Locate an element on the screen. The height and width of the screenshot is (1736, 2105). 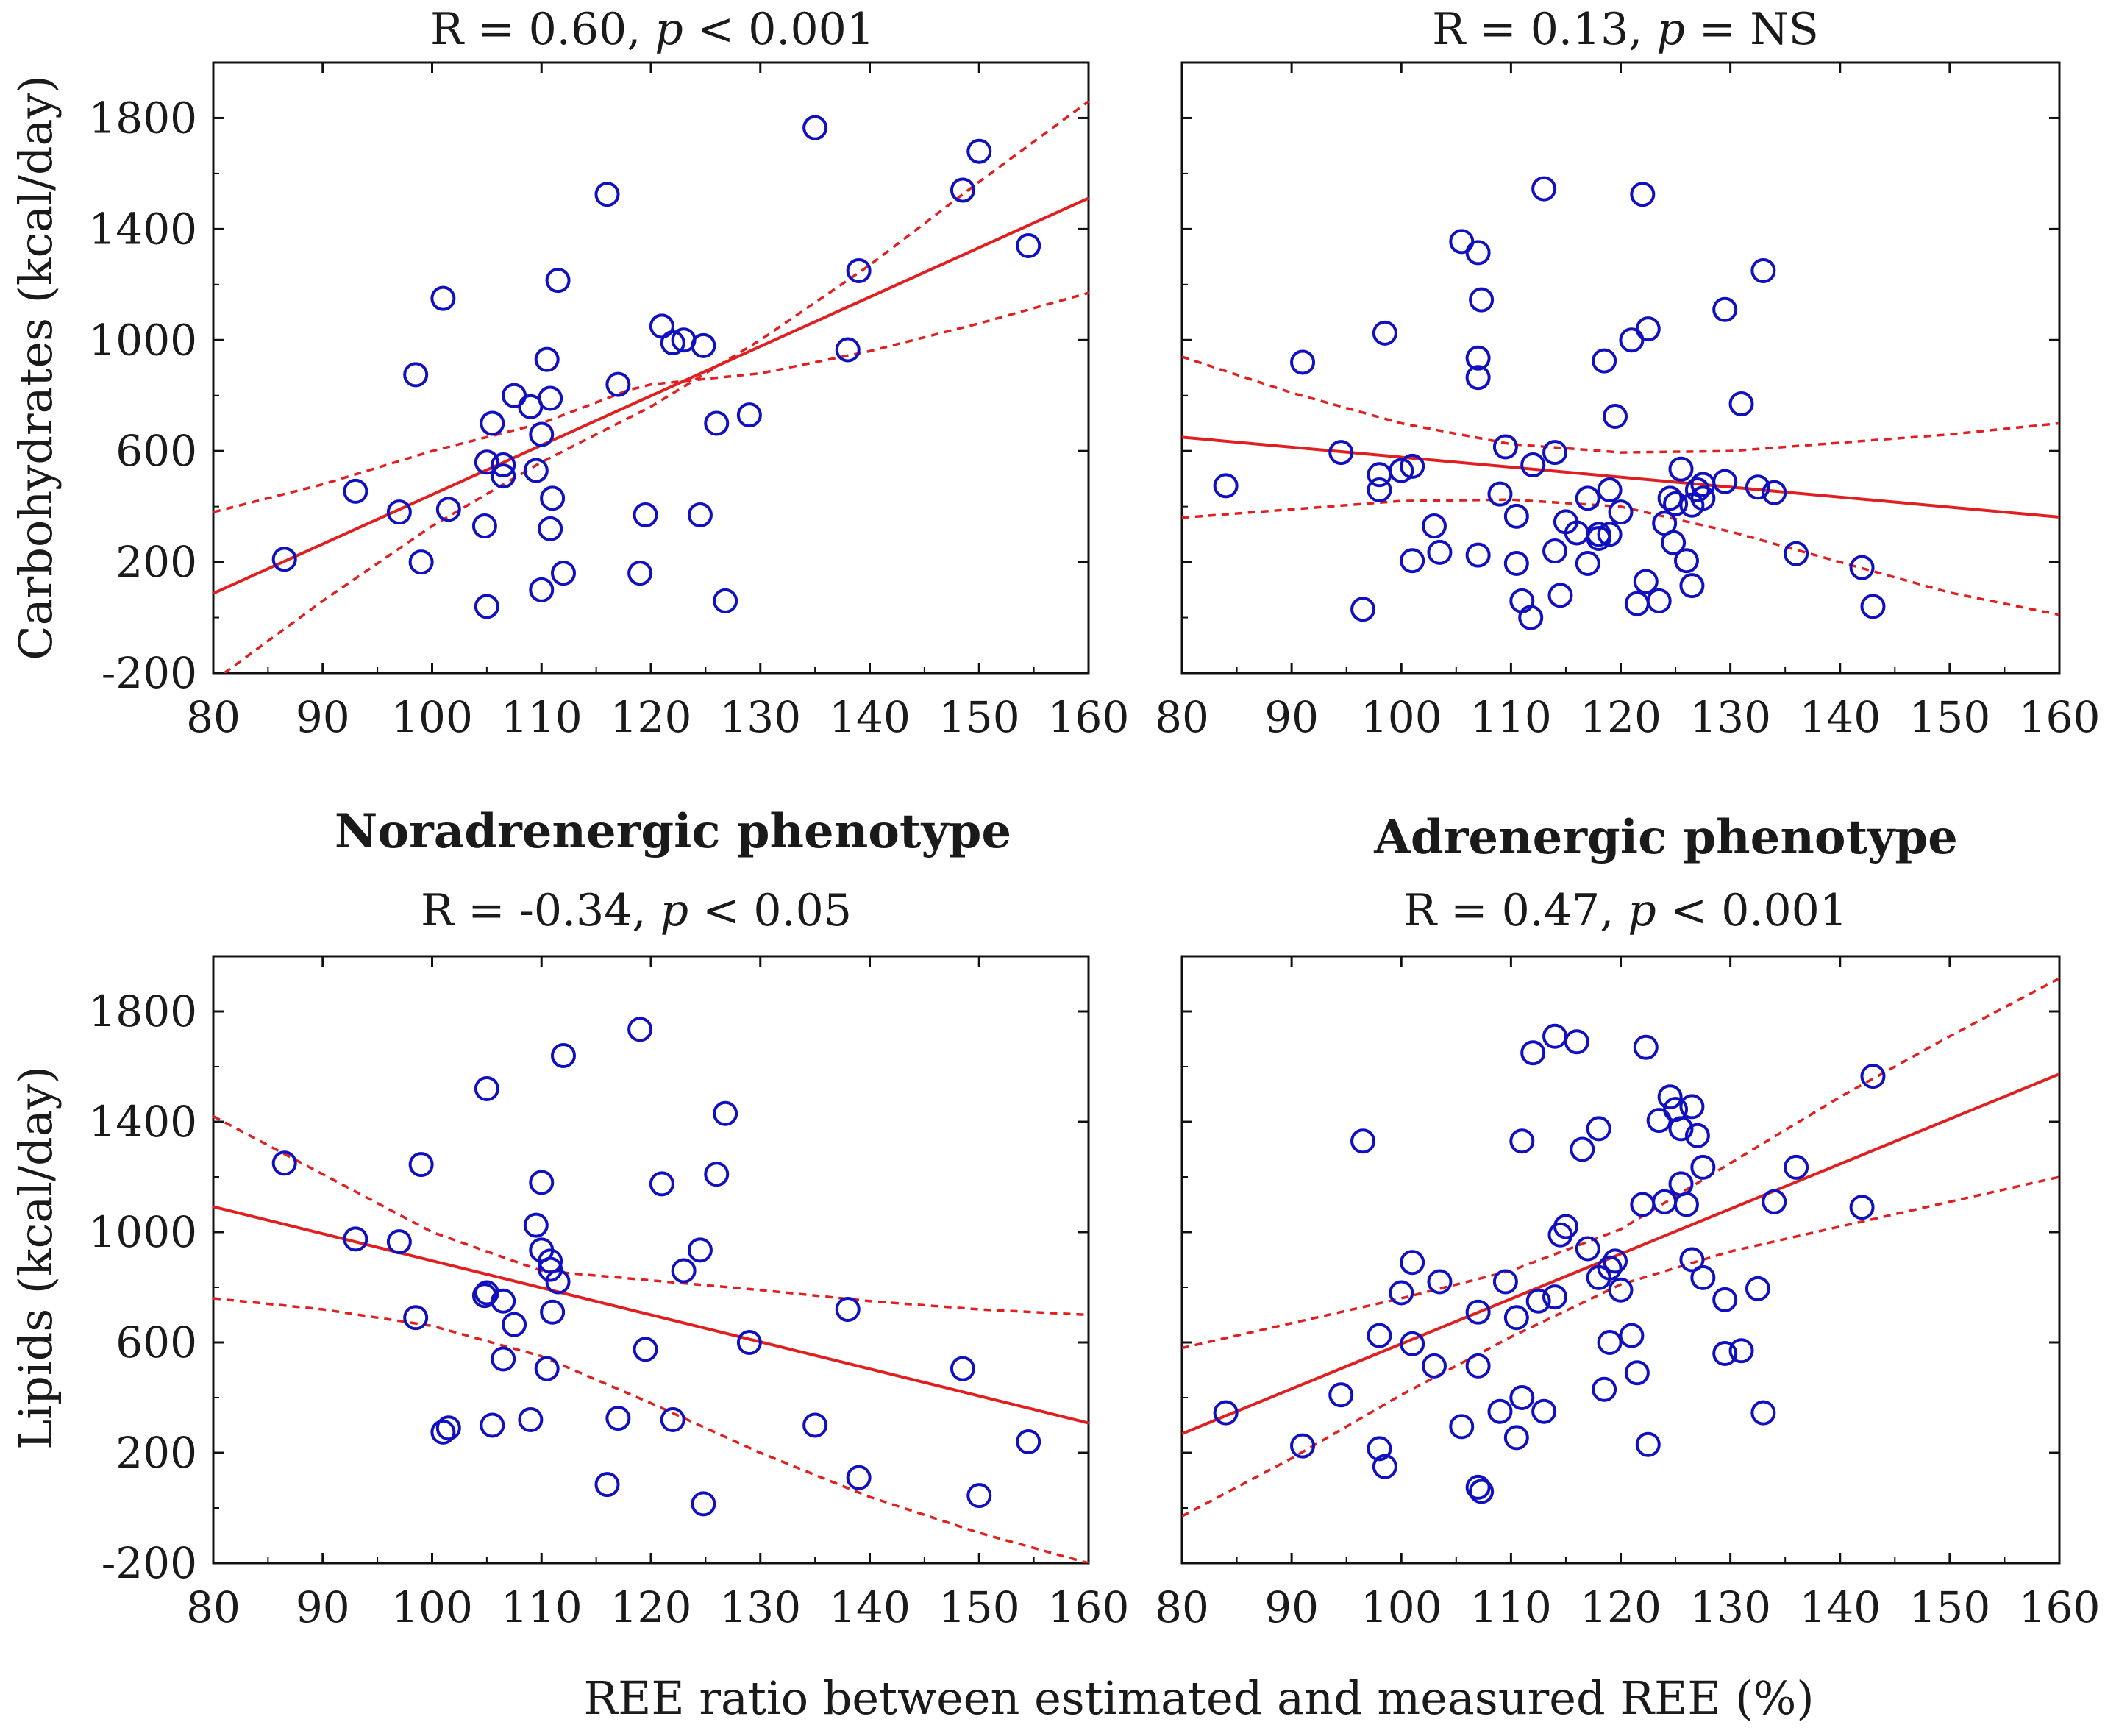
x-tick-label: 100 is located at coordinates (1401, 717).